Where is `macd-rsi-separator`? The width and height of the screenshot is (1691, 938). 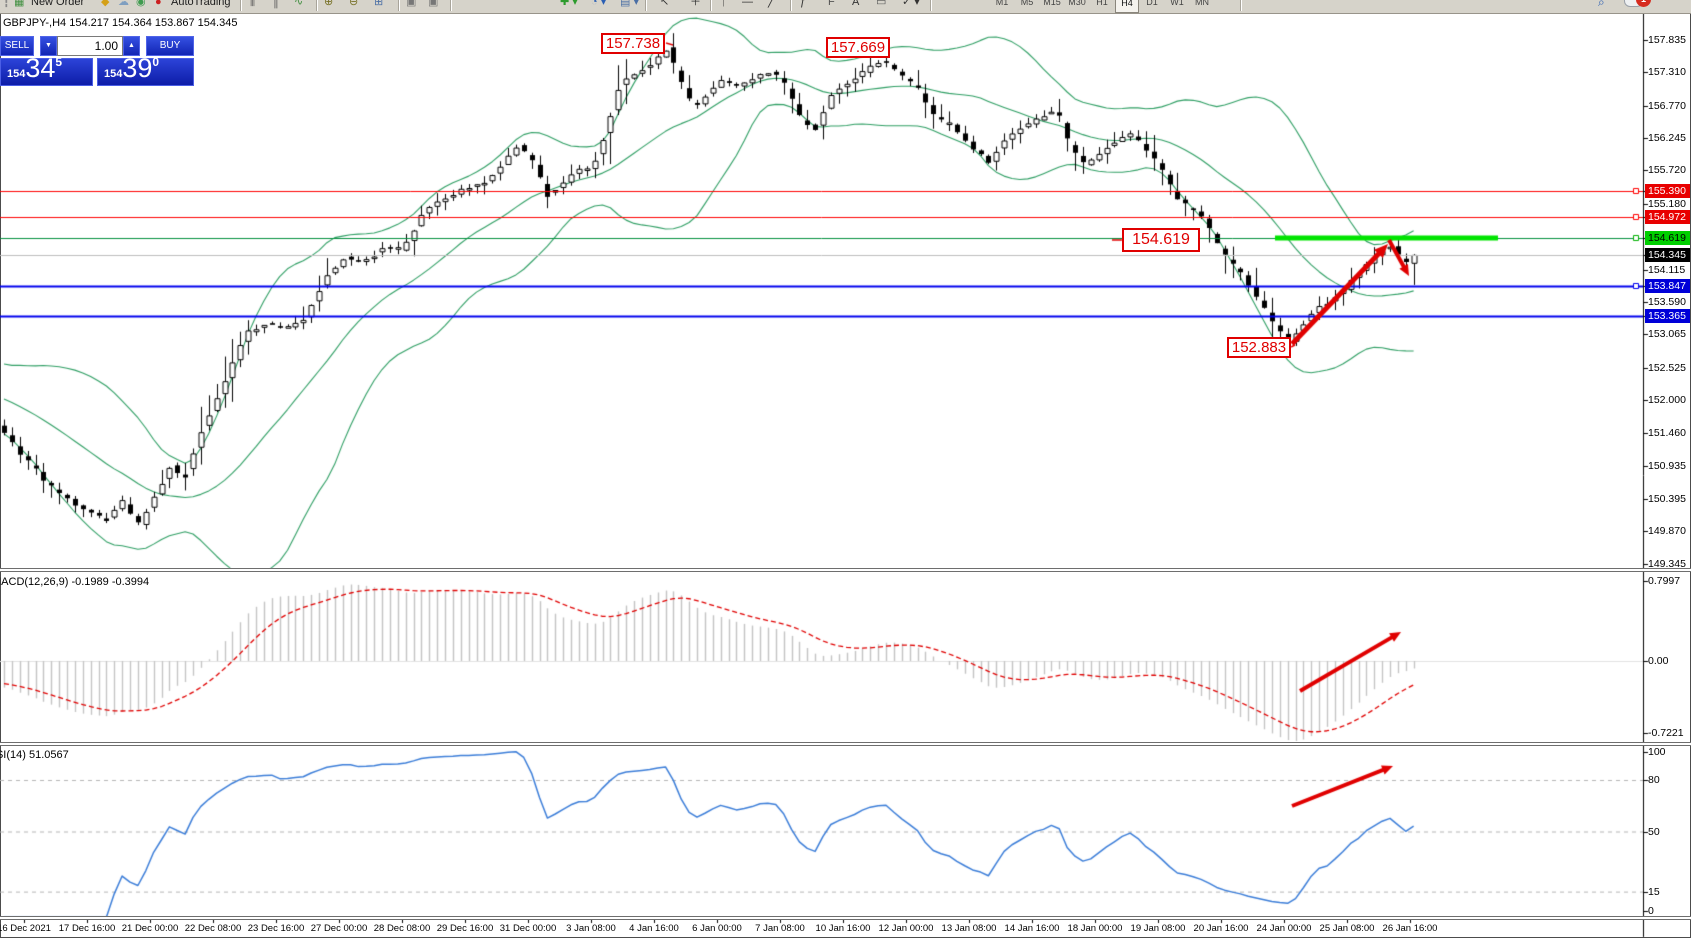 macd-rsi-separator is located at coordinates (845, 744).